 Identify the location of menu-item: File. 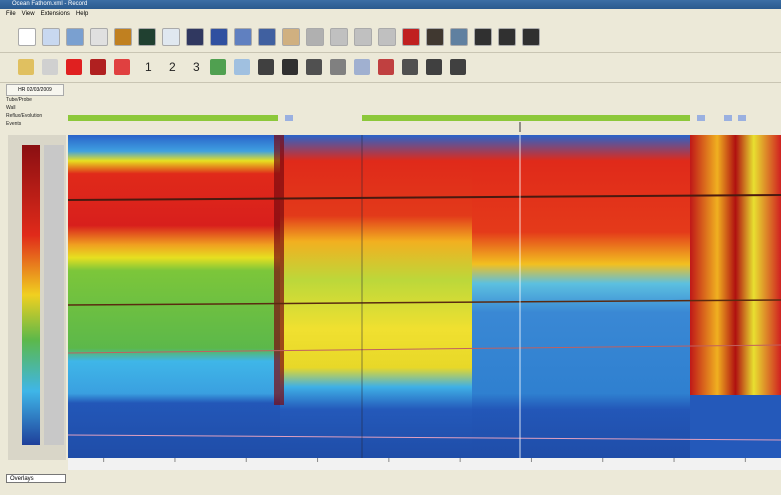
(11, 14).